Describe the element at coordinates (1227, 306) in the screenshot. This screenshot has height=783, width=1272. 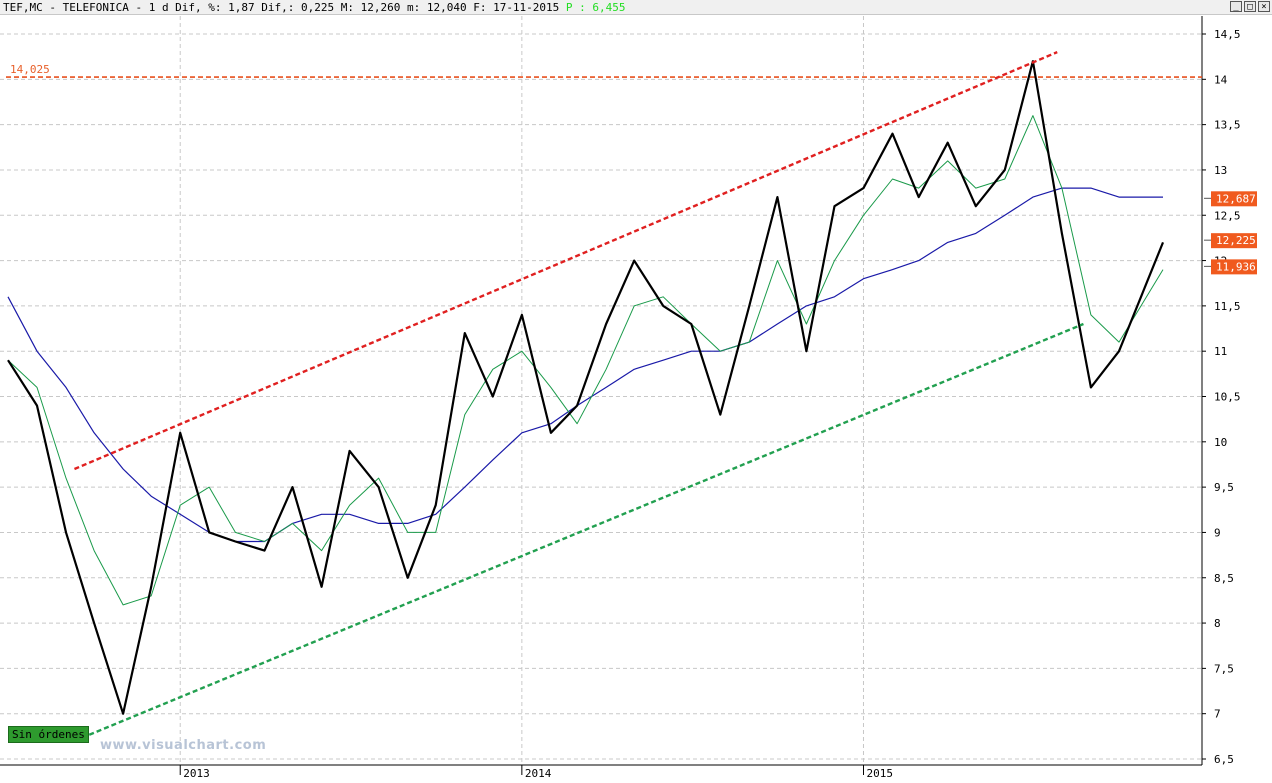
I see `y-tick-label: 11,5` at that location.